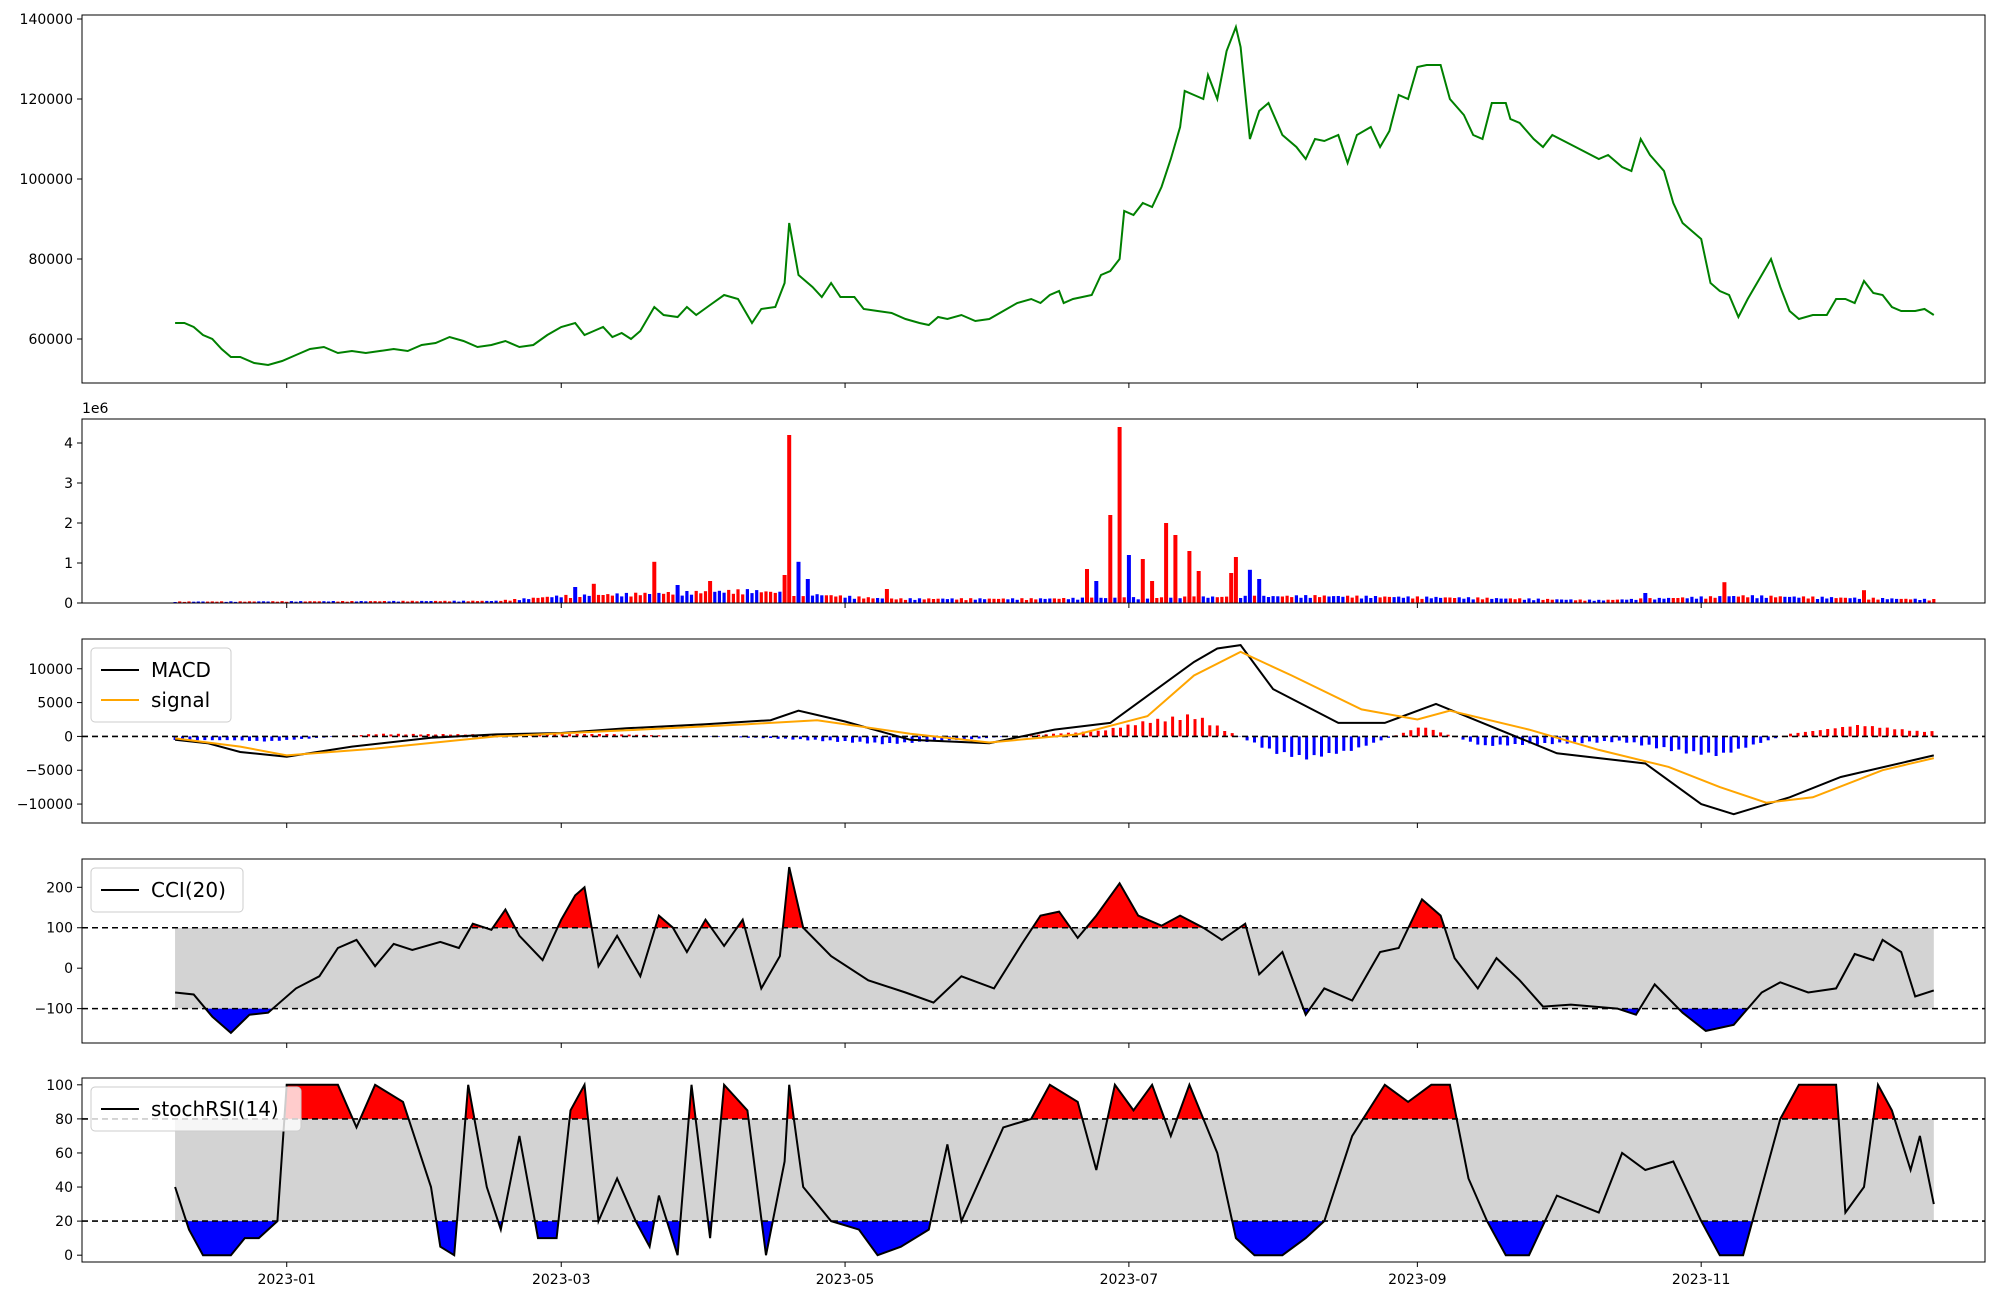 The image size is (2000, 1300). What do you see at coordinates (1278, 1238) in the screenshot?
I see `stochrsi-oversold-fill` at bounding box center [1278, 1238].